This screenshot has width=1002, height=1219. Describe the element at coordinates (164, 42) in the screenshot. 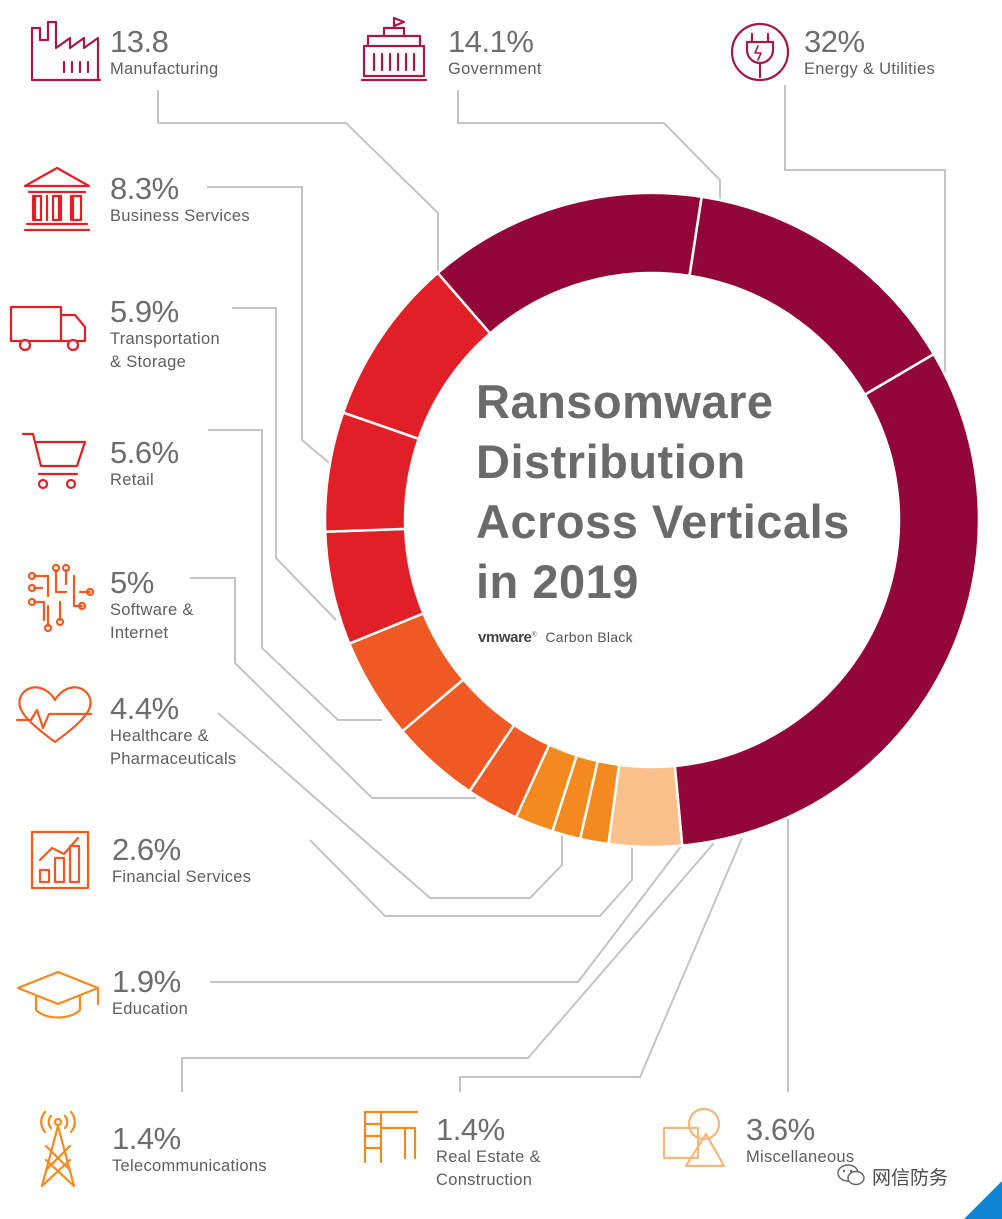

I see `value-label: 13.8` at that location.